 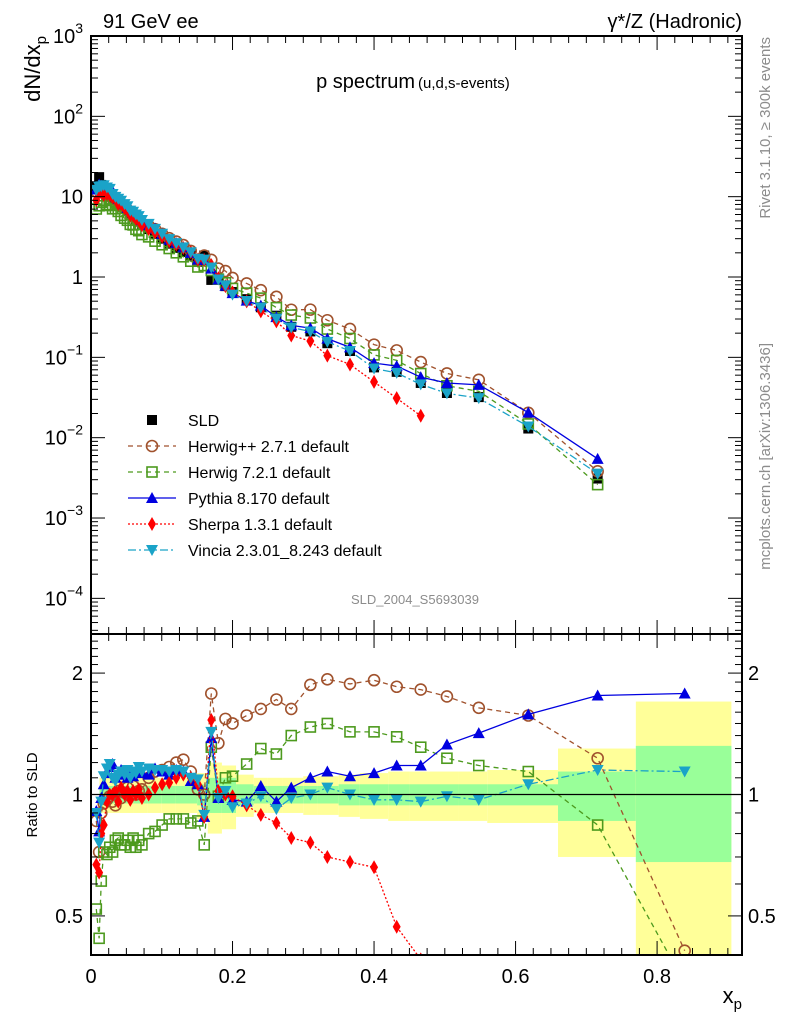 What do you see at coordinates (152, 524) in the screenshot?
I see `legend-marker-sherpa-1-3-1-default` at bounding box center [152, 524].